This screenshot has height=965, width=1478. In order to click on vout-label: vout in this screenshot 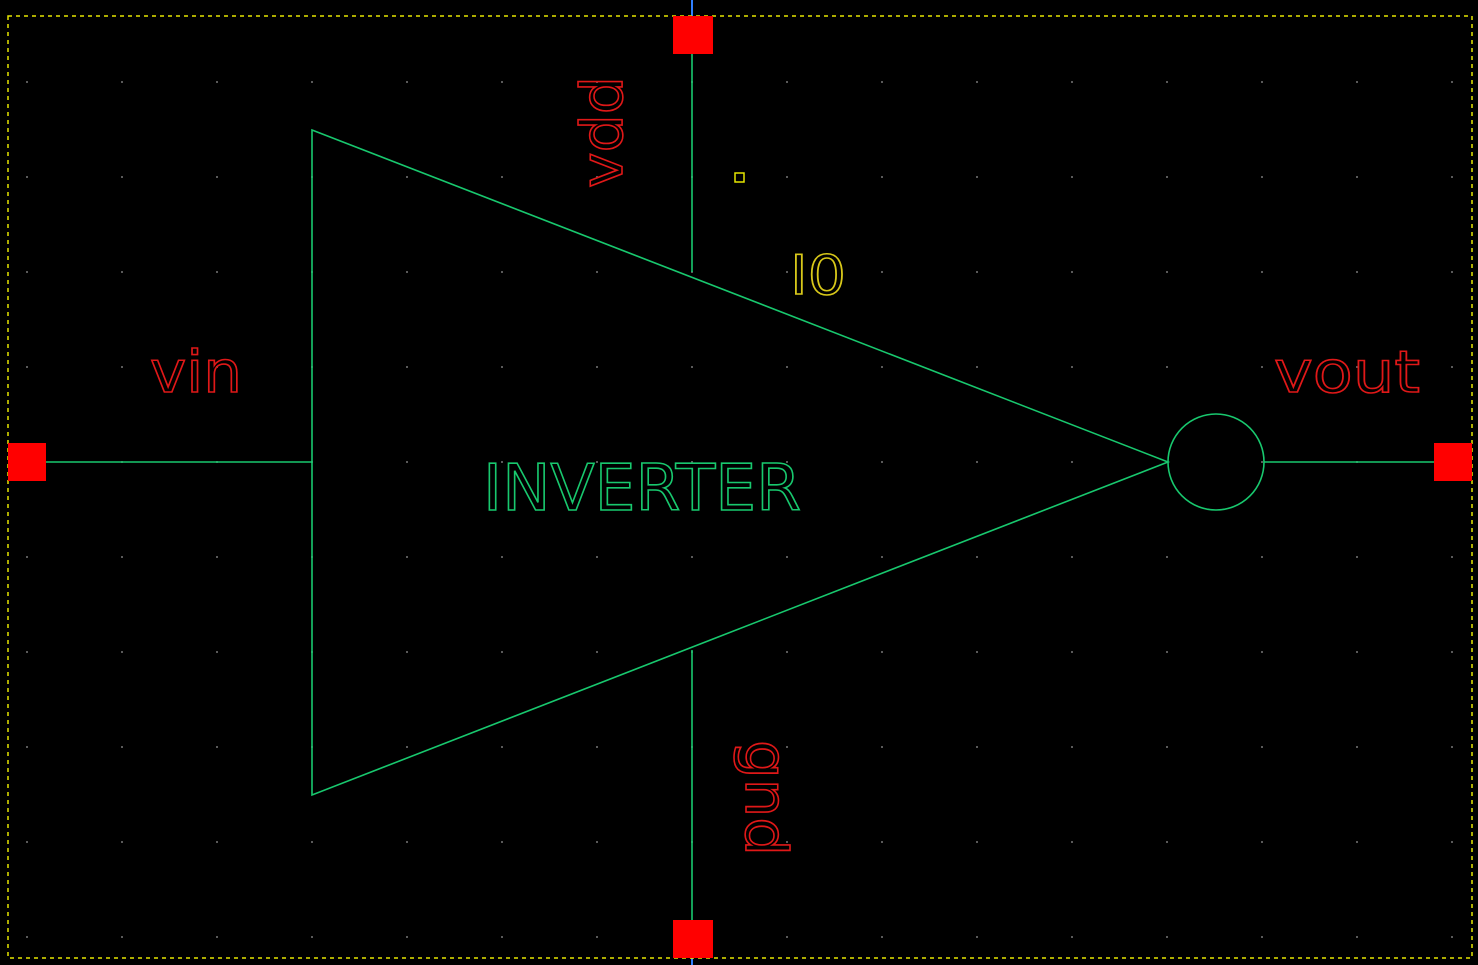, I will do `click(1347, 372)`.